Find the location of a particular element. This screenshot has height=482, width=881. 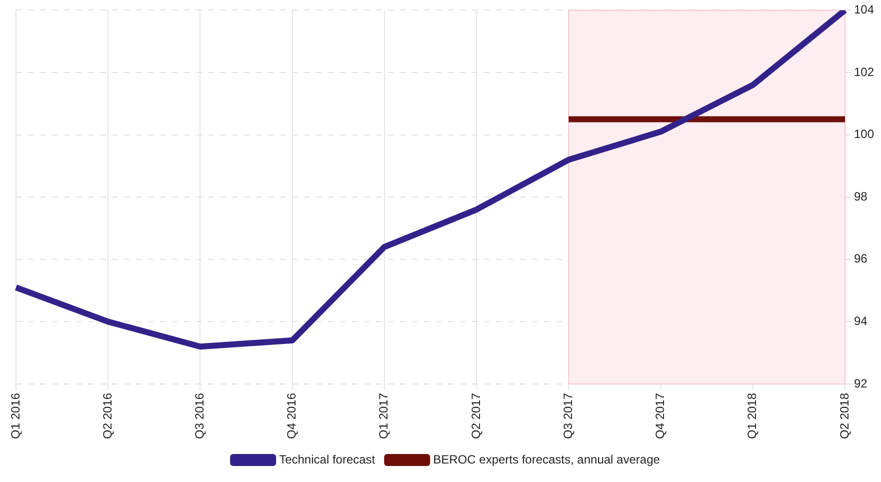

x-tick-label: Q2 2017 is located at coordinates (475, 416).